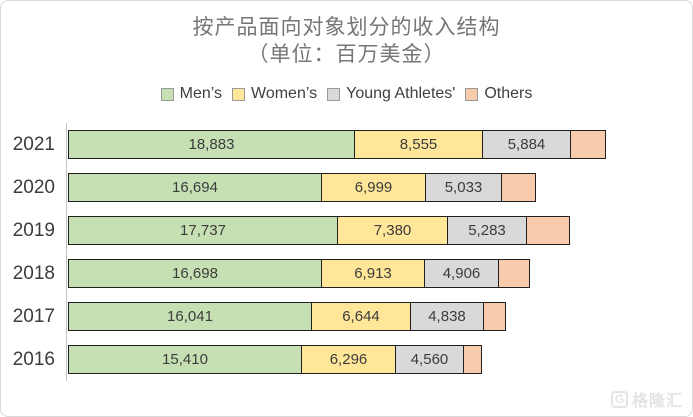 The image size is (693, 417). I want to click on stacked-bar: 17,737 7,380 5,283, so click(379, 230).